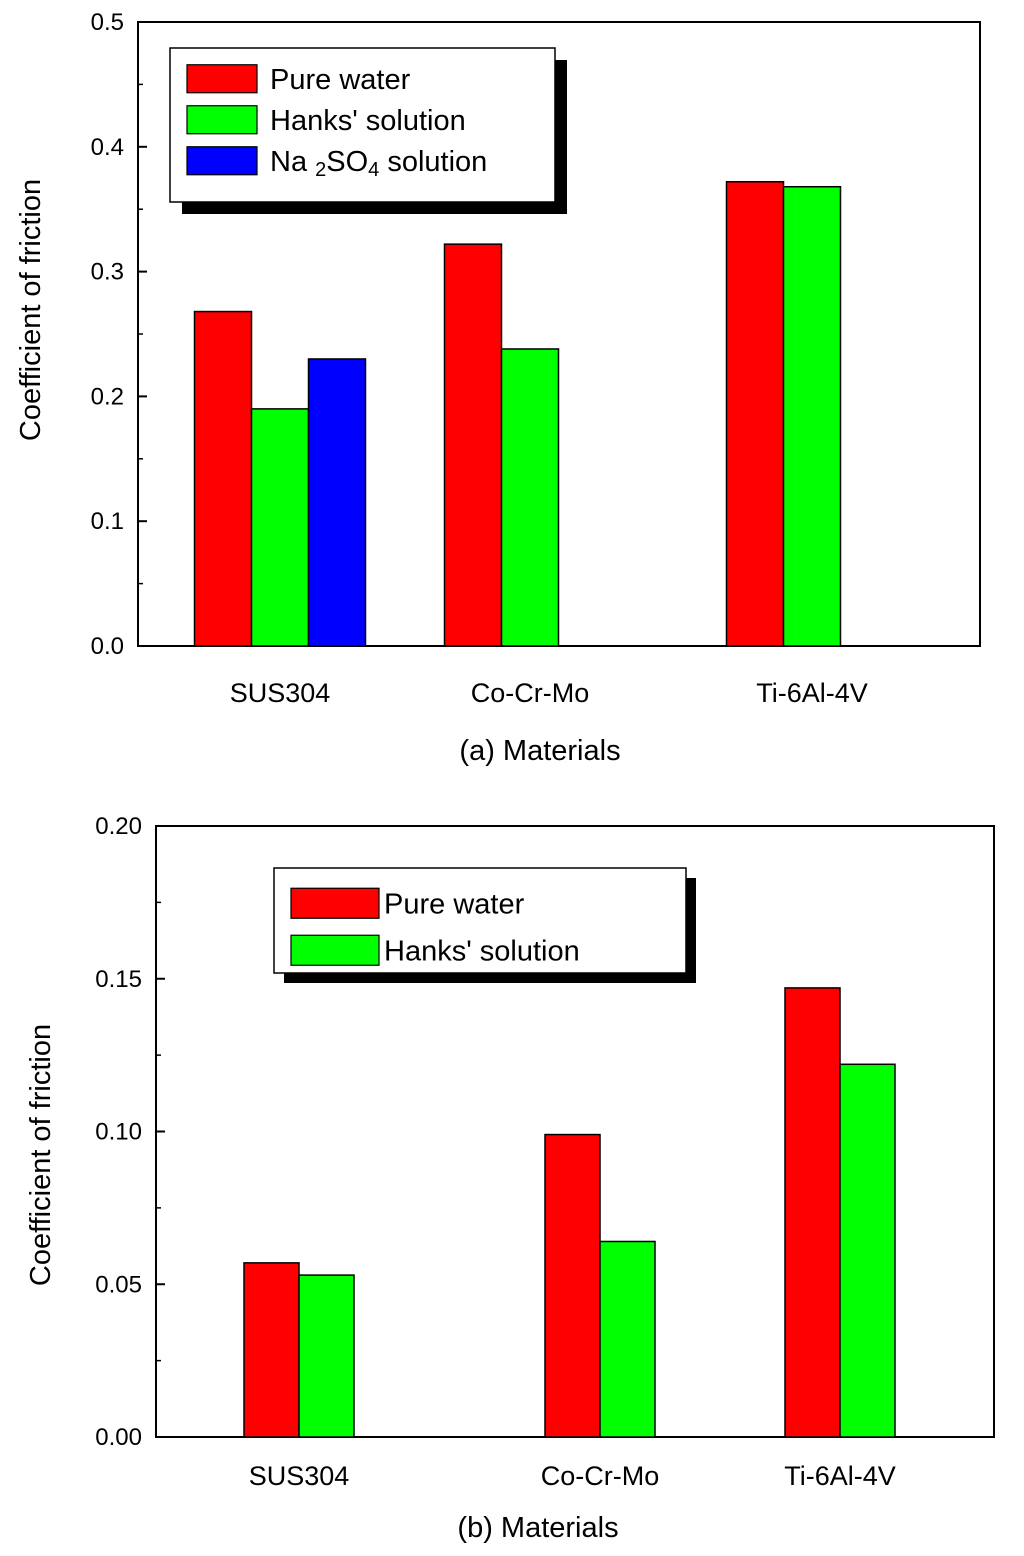 This screenshot has width=1024, height=1556. I want to click on legend-label-part: Na, so click(292, 162).